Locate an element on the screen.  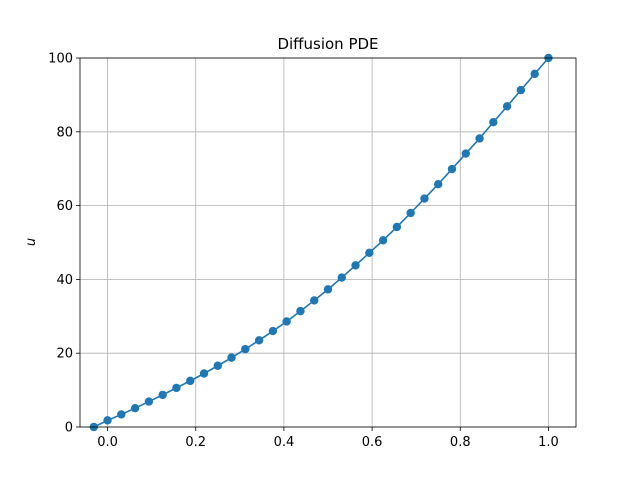
y-tick-label: 100 is located at coordinates (60, 59).